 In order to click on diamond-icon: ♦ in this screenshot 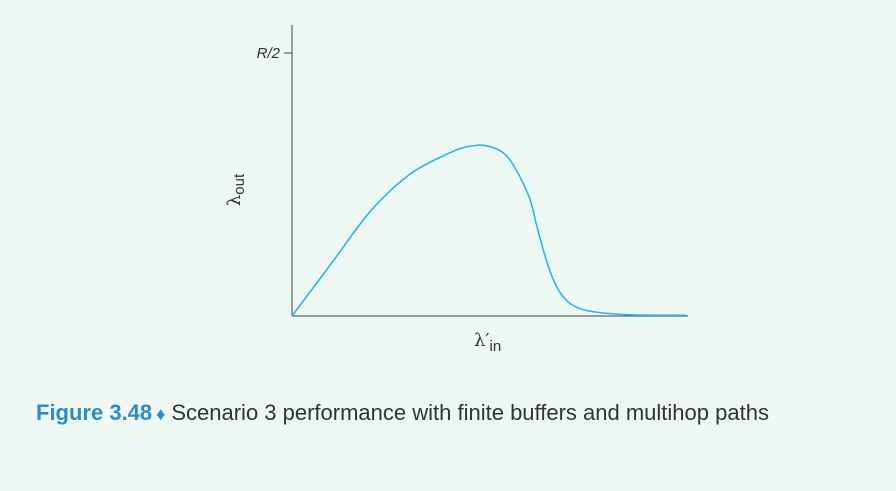, I will do `click(161, 414)`.